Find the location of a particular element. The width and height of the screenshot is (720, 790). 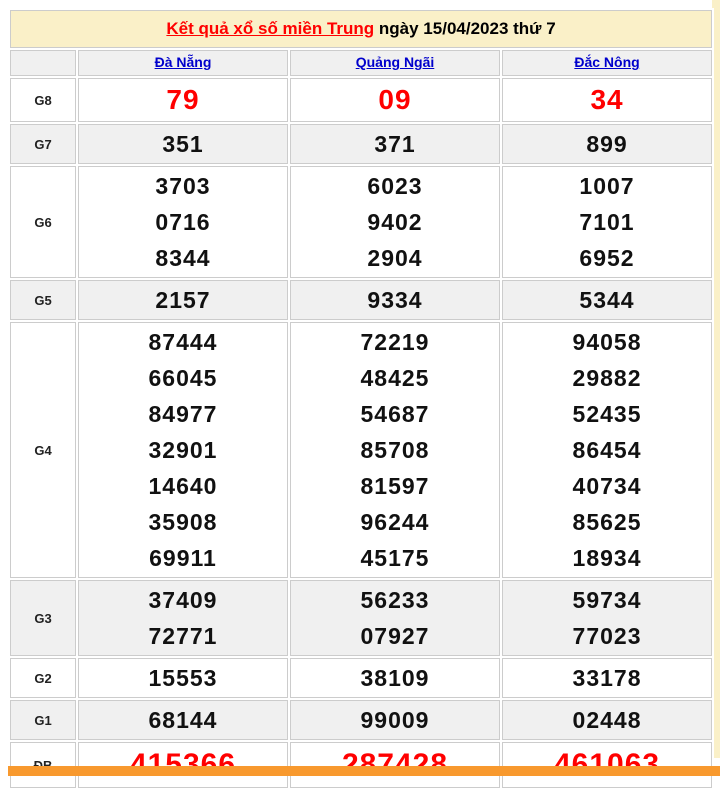

prize-number: 86454 is located at coordinates (607, 450).